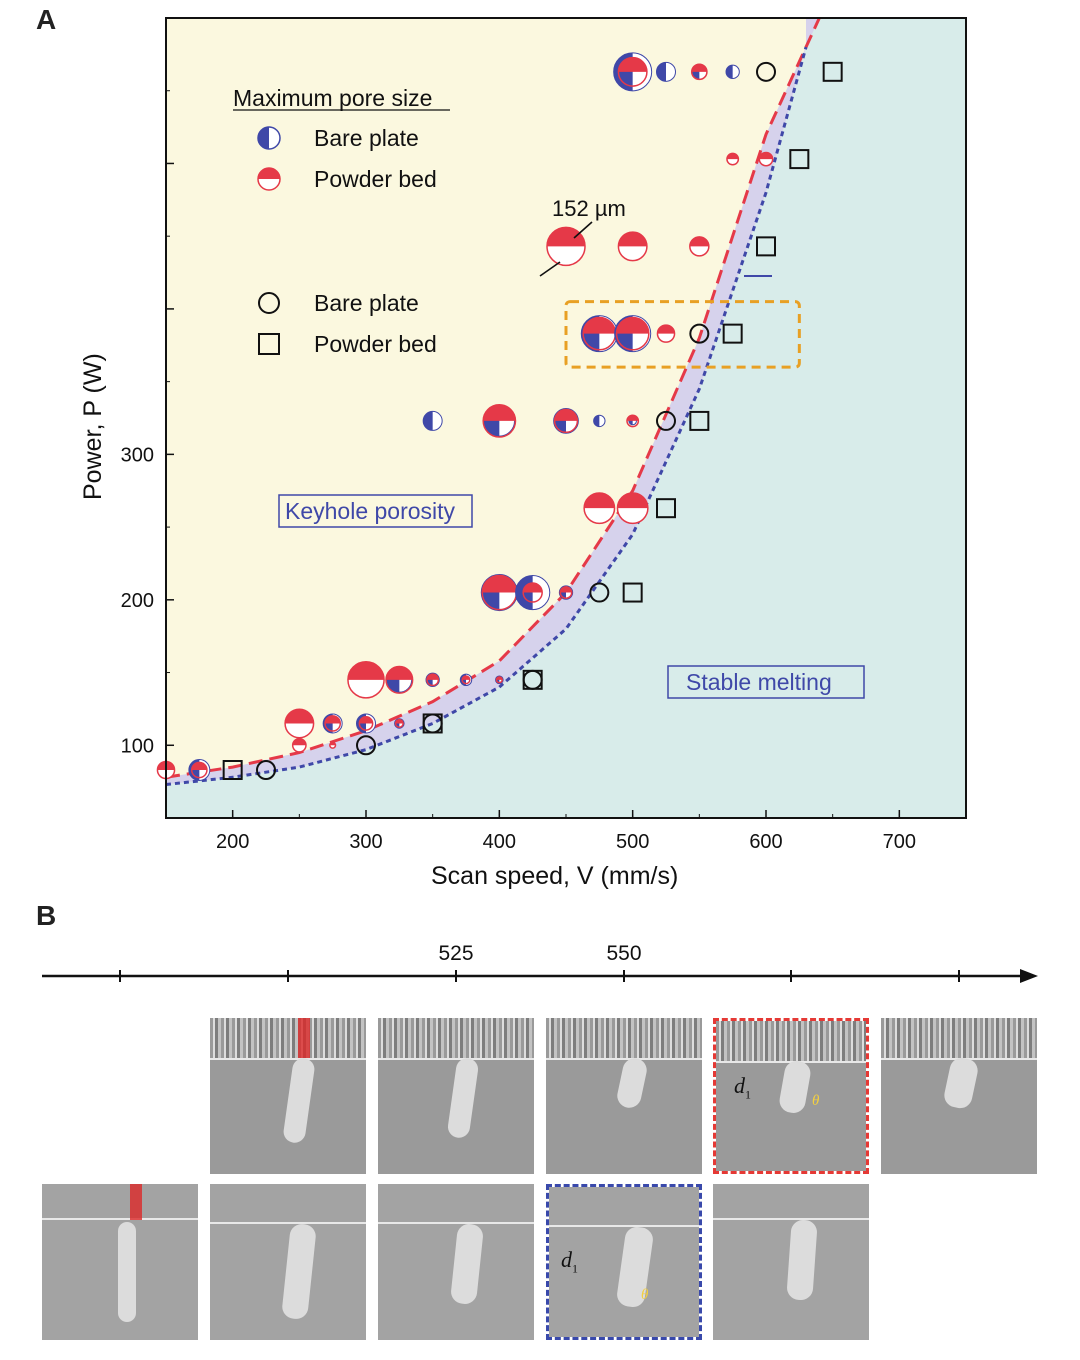 This screenshot has height=1360, width=1080. Describe the element at coordinates (269, 344) in the screenshot. I see `legend-marker-open-square` at that location.